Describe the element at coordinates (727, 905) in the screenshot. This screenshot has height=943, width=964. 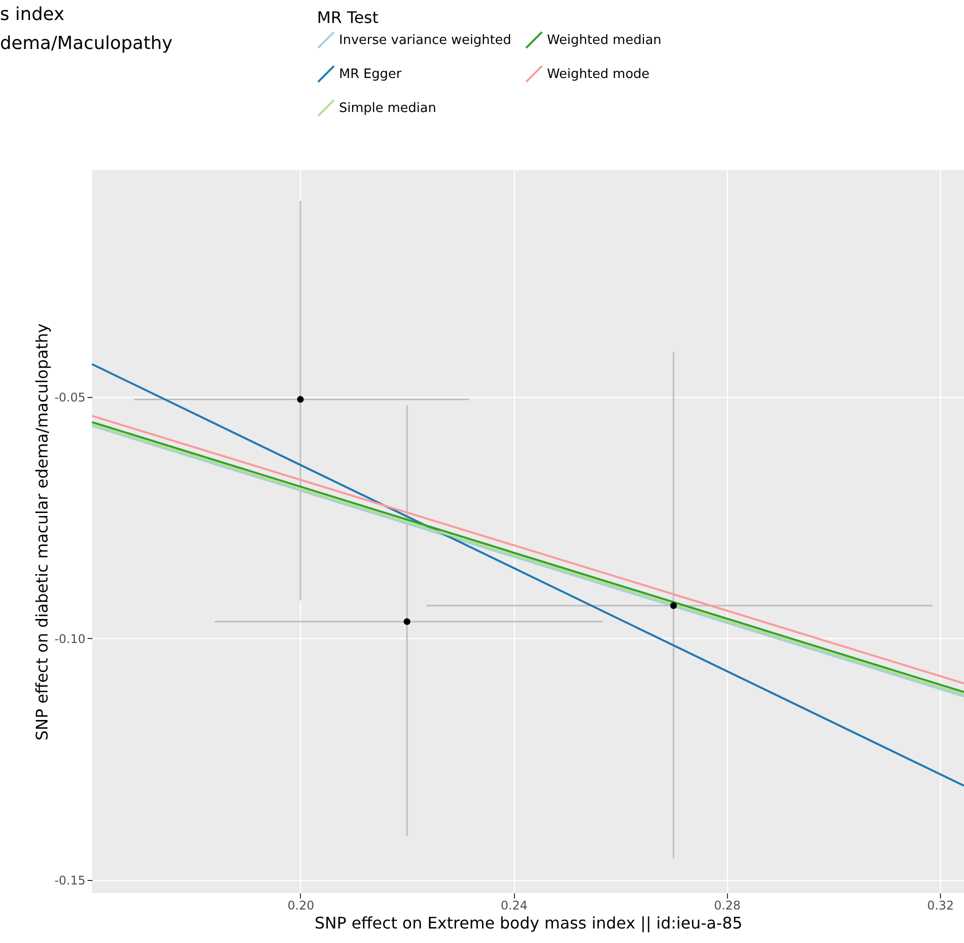
I see `x-tick-label: 0.28` at that location.